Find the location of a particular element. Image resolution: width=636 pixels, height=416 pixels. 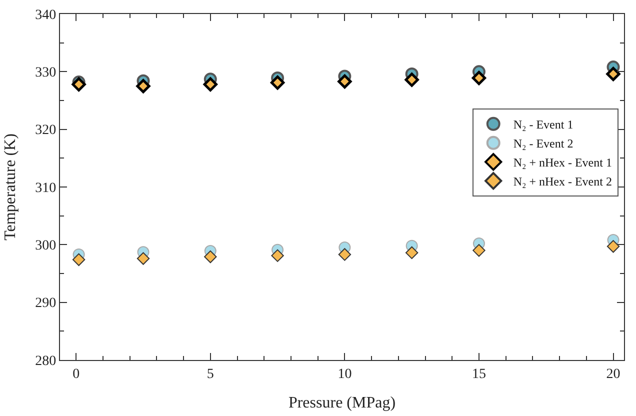

x-tick-label: 20 is located at coordinates (613, 374).